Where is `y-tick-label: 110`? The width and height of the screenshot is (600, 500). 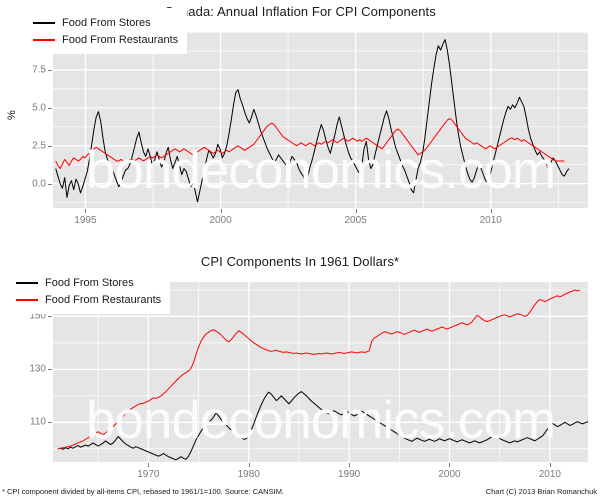
y-tick-label: 110 is located at coordinates (38, 422).